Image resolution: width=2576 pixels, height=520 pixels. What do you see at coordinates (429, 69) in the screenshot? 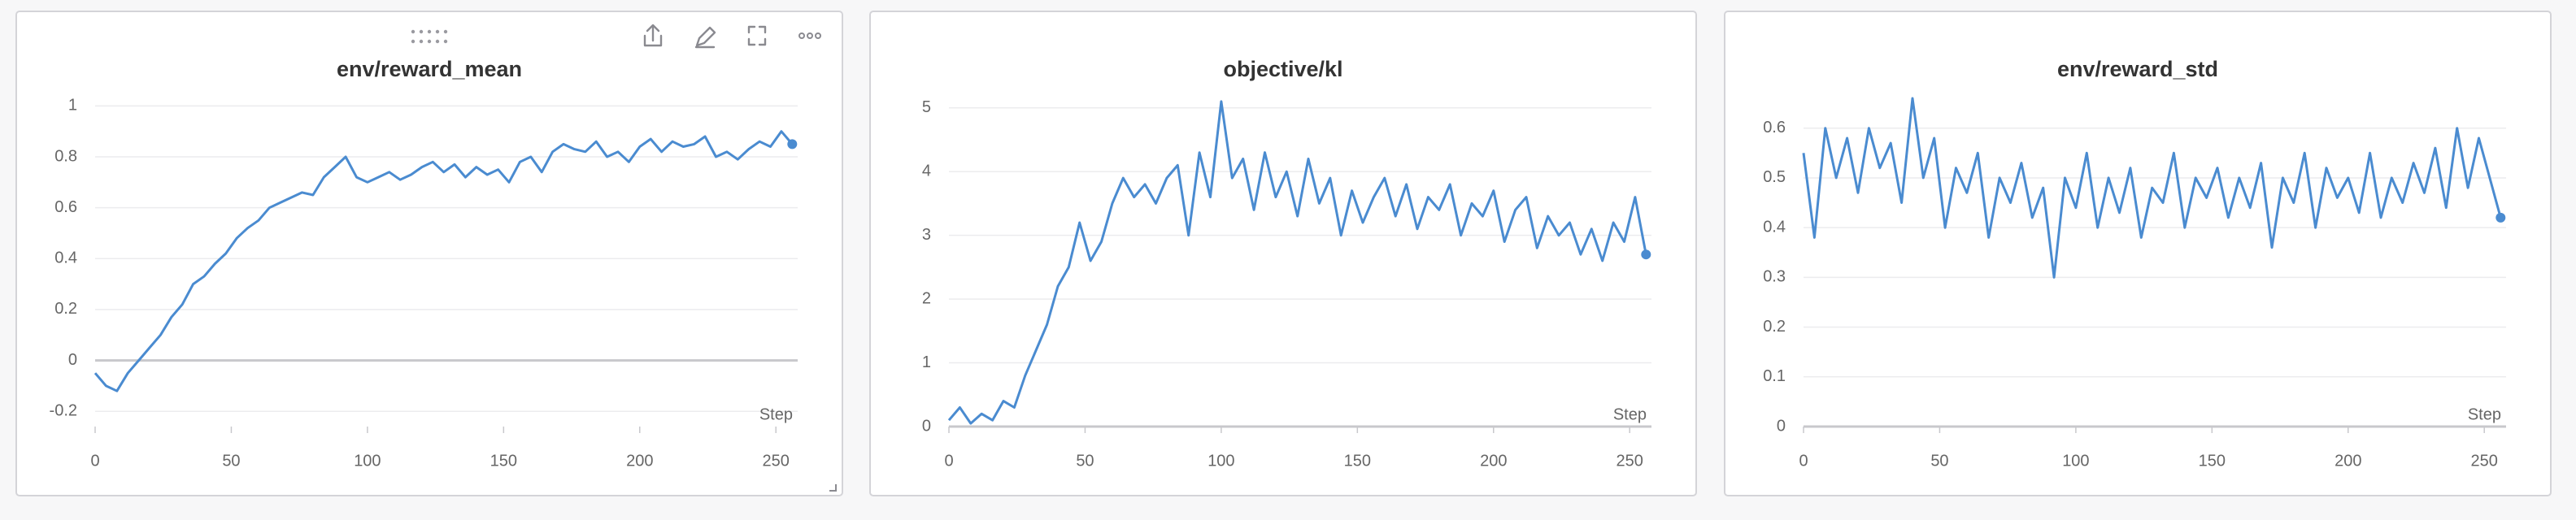
I see `chart-title: env/reward_mean` at bounding box center [429, 69].